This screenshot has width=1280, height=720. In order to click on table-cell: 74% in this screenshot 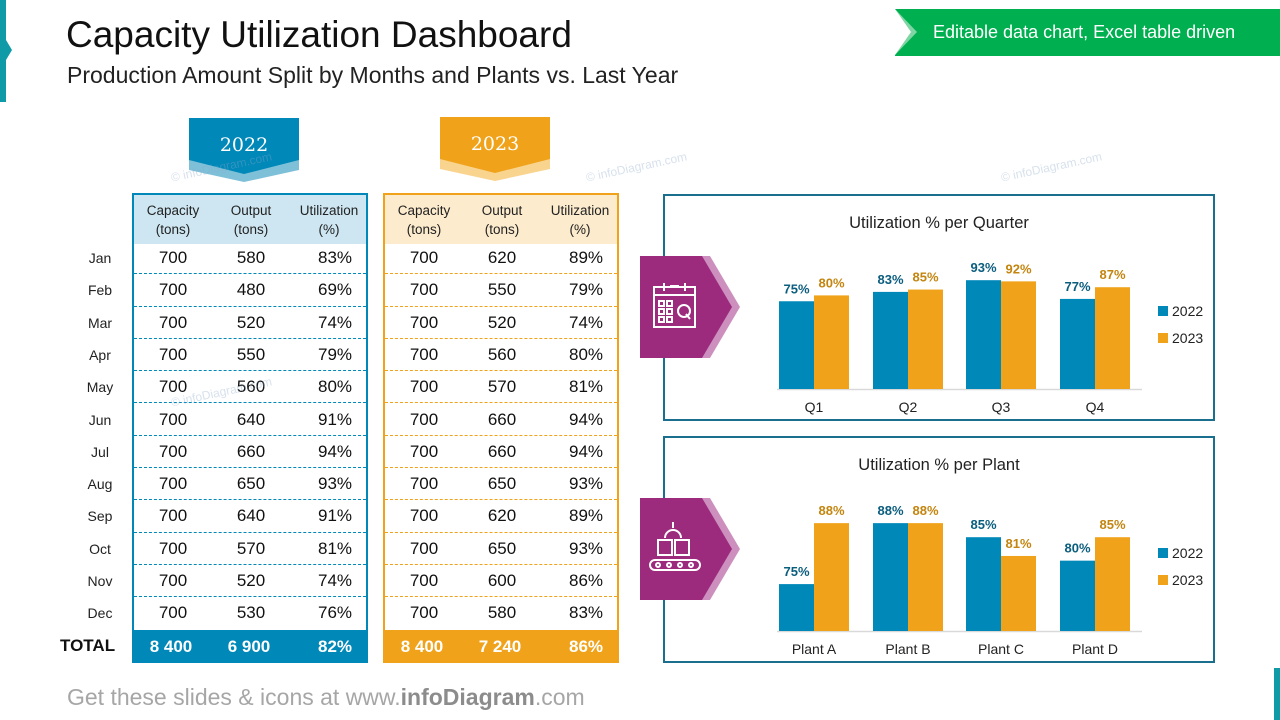, I will do `click(335, 322)`.